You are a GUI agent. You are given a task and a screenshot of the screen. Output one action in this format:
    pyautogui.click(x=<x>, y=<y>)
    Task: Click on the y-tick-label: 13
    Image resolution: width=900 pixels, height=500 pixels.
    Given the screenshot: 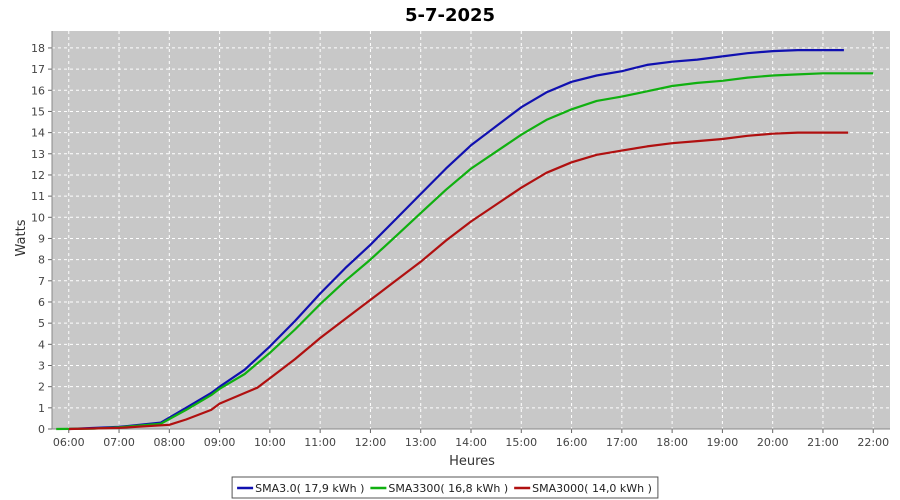 What is the action you would take?
    pyautogui.click(x=38, y=154)
    